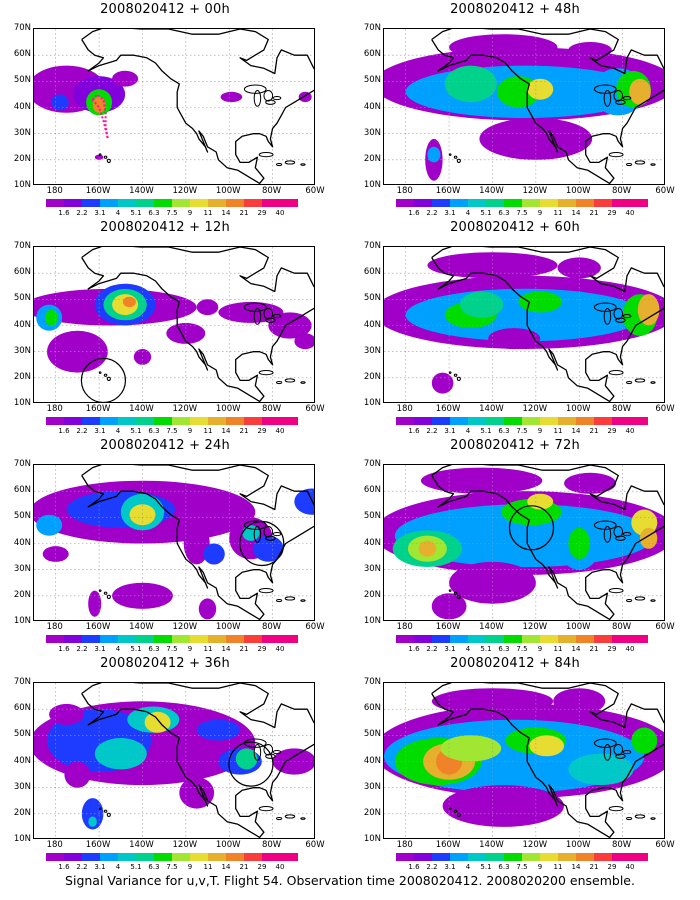 The height and width of the screenshot is (900, 700). What do you see at coordinates (491, 409) in the screenshot?
I see `x-tick-label: 140W` at bounding box center [491, 409].